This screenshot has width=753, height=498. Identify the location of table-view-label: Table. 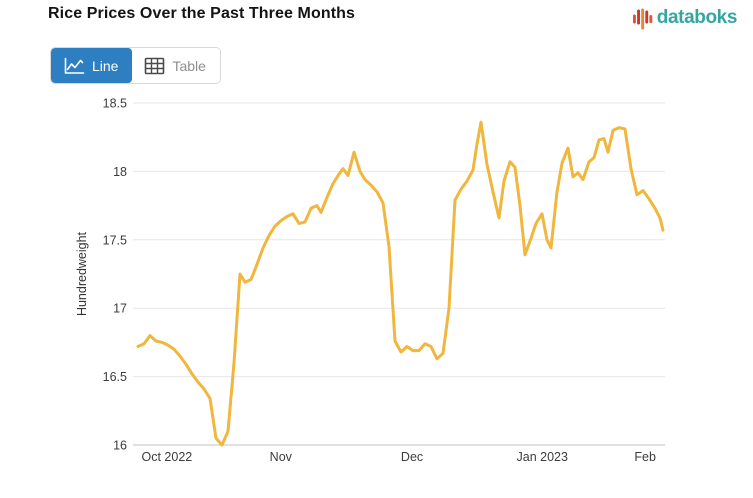
(189, 65).